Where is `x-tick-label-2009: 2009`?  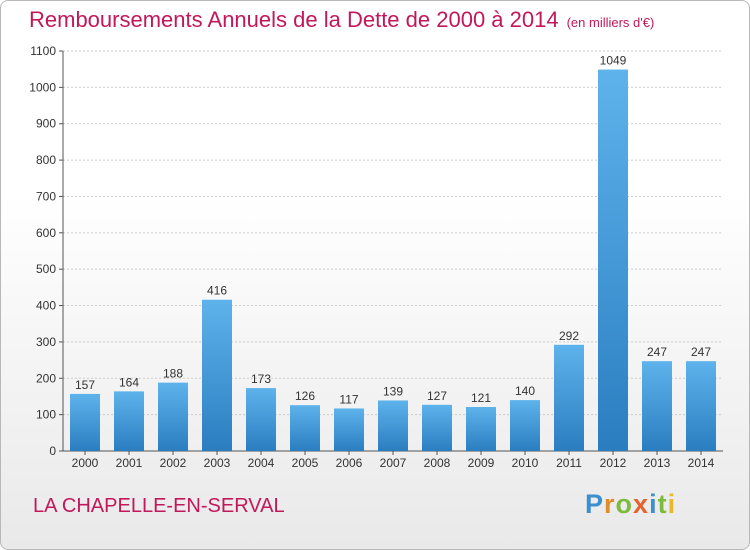 x-tick-label-2009: 2009 is located at coordinates (481, 463).